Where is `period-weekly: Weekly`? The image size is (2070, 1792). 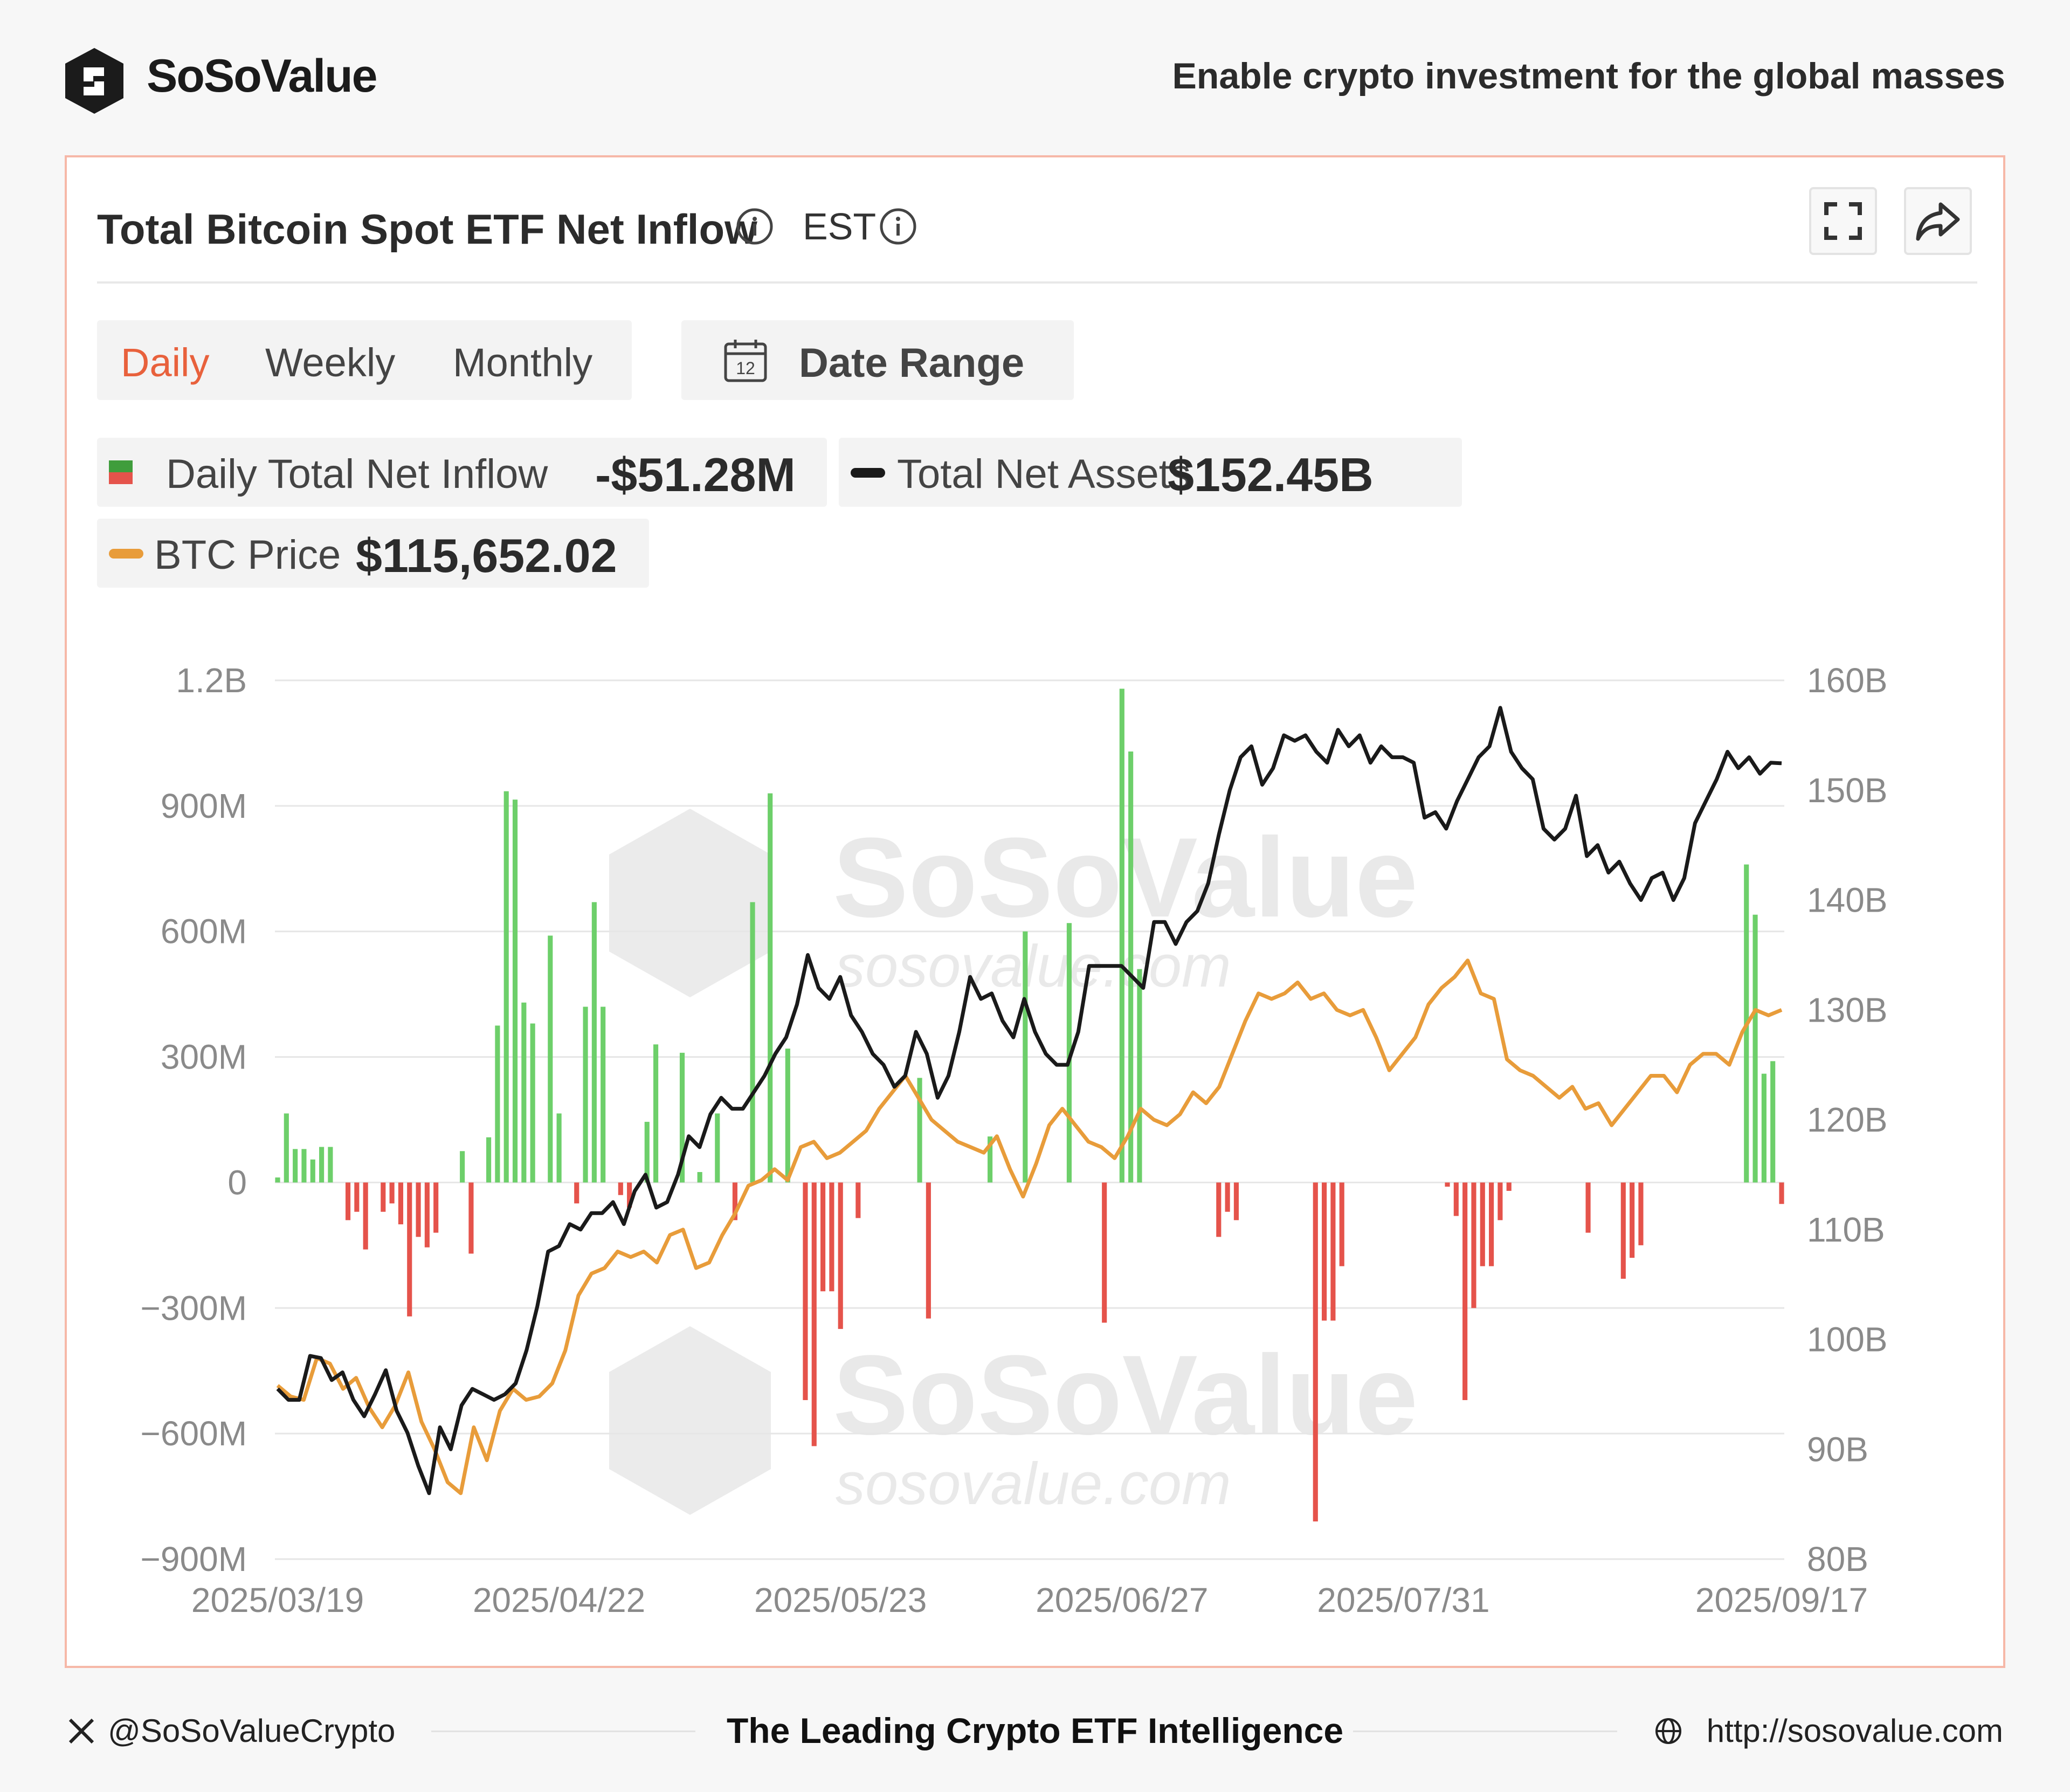 period-weekly: Weekly is located at coordinates (330, 362).